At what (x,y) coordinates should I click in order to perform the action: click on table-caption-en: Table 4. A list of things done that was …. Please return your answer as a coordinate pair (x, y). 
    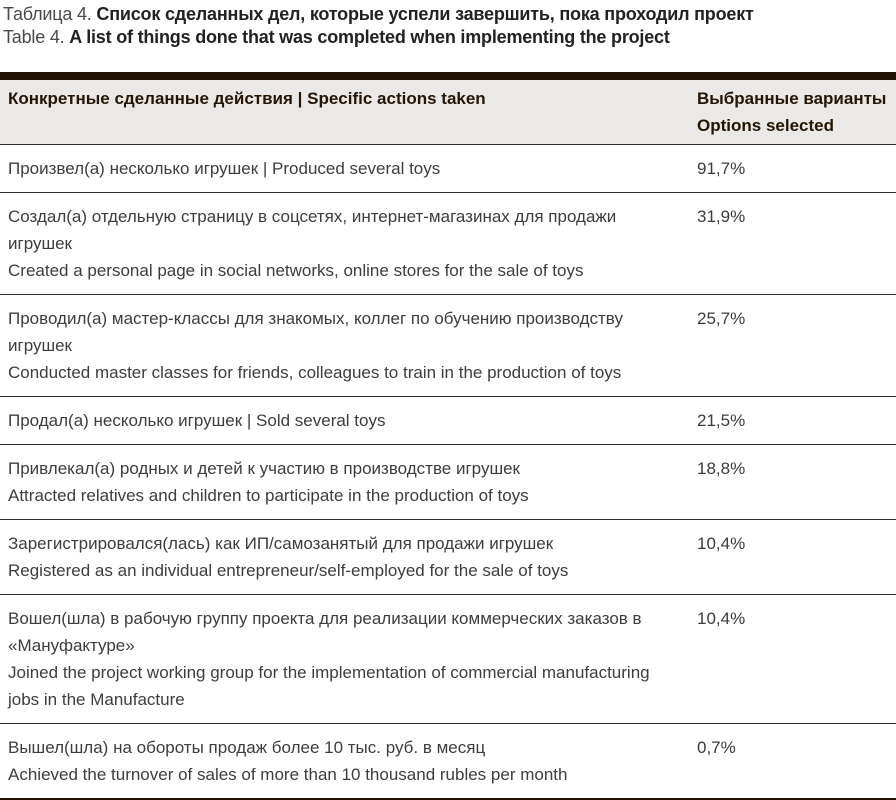
    Looking at the image, I should click on (444, 37).